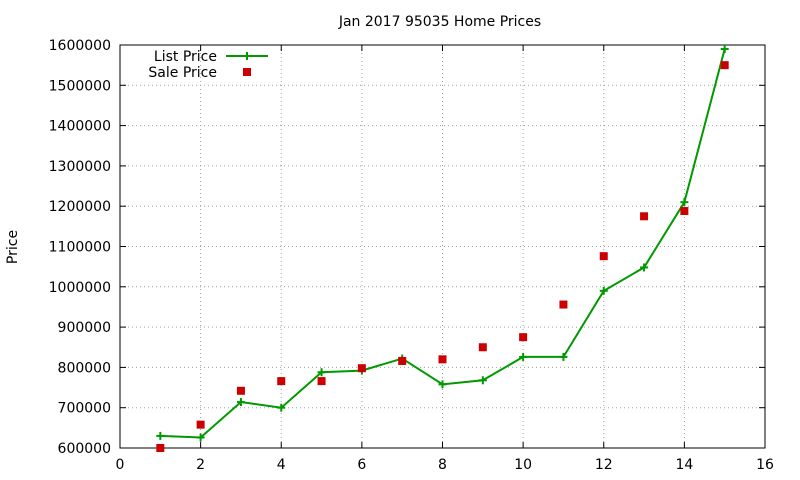 The height and width of the screenshot is (480, 800). I want to click on legend-label-list-price: List Price, so click(185, 57).